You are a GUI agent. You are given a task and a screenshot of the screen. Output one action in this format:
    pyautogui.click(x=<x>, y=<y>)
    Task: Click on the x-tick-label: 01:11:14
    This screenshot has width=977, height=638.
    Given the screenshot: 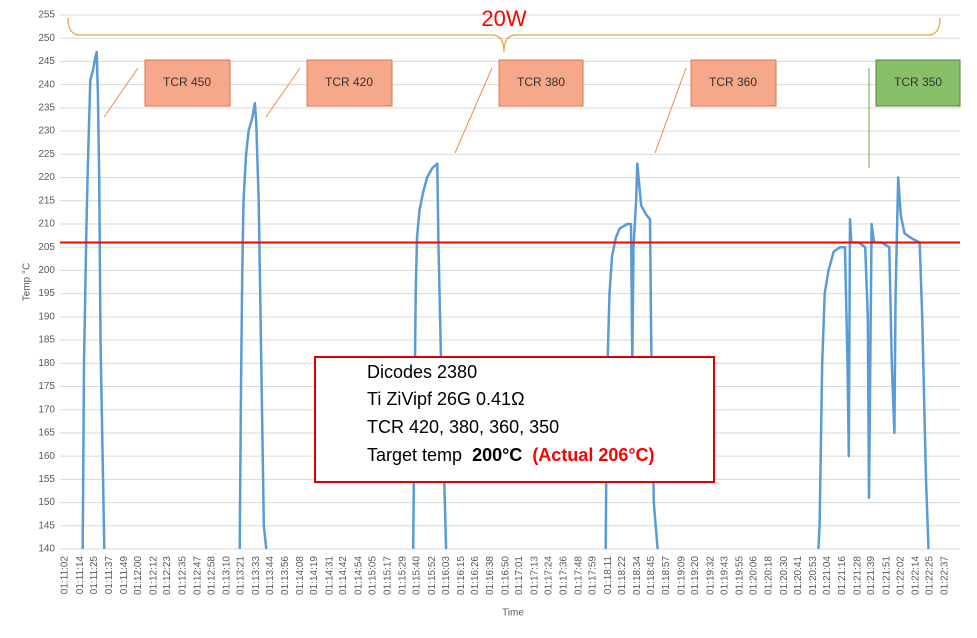 What is the action you would take?
    pyautogui.click(x=80, y=575)
    